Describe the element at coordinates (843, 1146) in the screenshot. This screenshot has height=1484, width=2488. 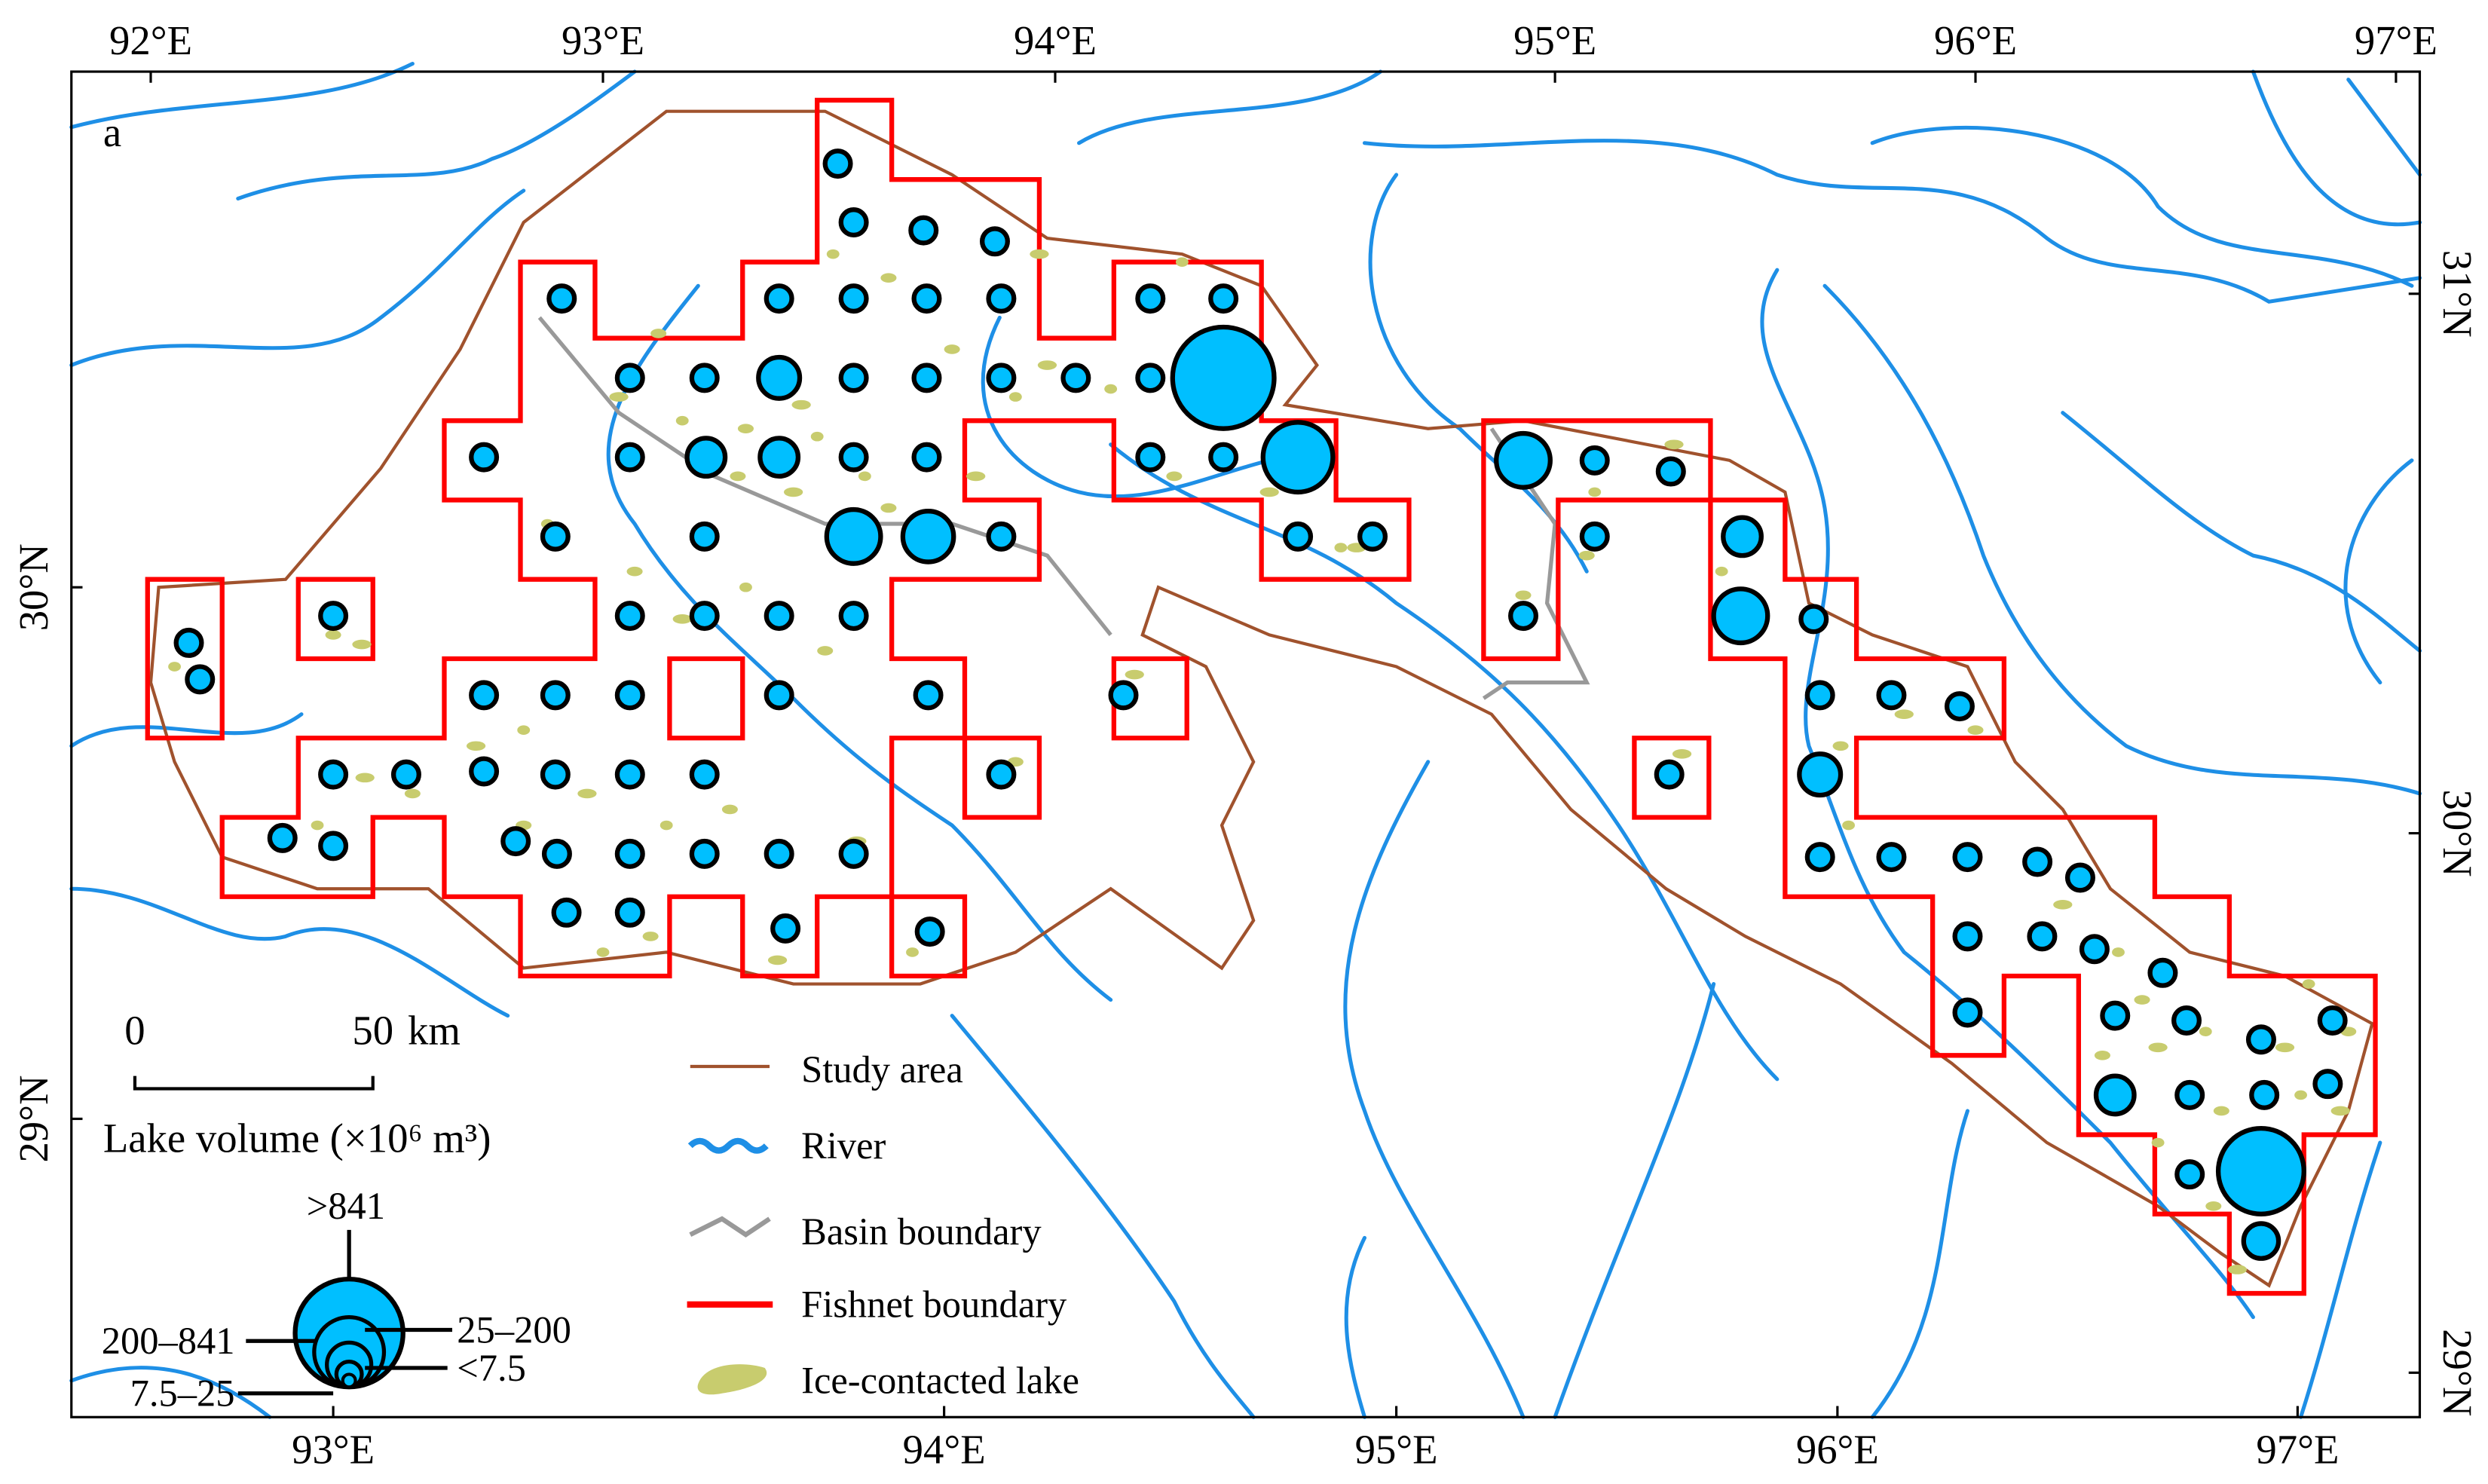
I see `legend-label: River` at that location.